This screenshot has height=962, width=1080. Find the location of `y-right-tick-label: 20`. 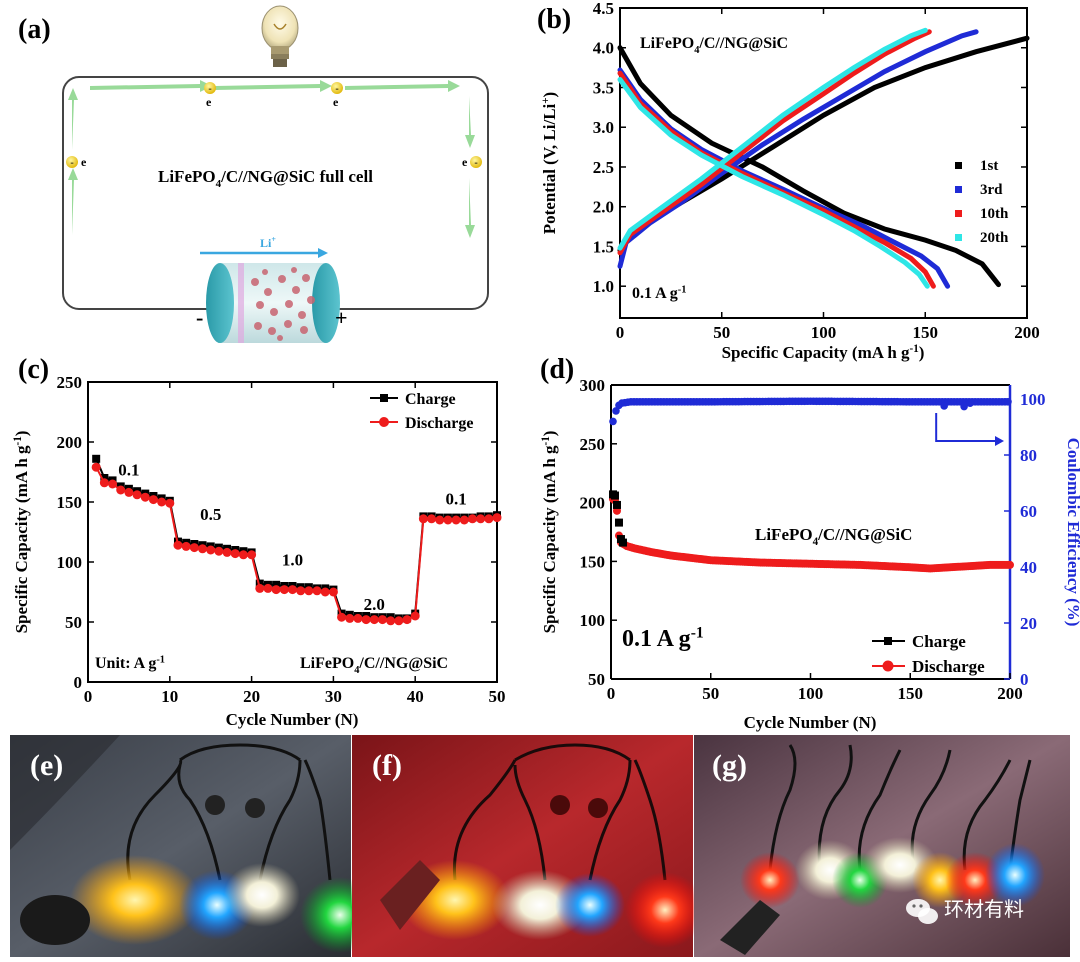

y-right-tick-label: 20 is located at coordinates (1028, 623).